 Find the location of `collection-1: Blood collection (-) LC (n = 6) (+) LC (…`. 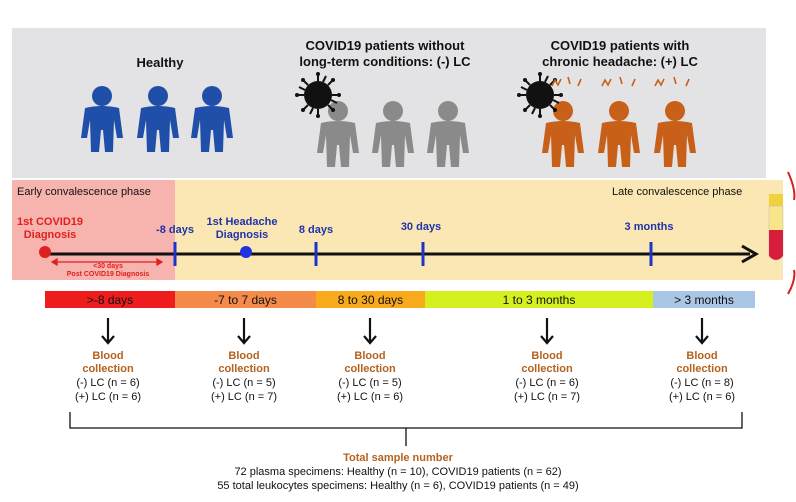

collection-1: Blood collection (-) LC (n = 6) (+) LC (… is located at coordinates (108, 376).